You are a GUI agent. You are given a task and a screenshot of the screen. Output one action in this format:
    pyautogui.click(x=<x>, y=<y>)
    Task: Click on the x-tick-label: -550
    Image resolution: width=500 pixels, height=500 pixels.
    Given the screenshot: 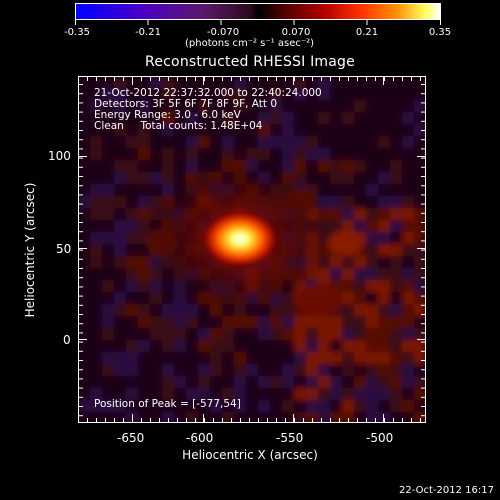 What is the action you would take?
    pyautogui.click(x=290, y=438)
    